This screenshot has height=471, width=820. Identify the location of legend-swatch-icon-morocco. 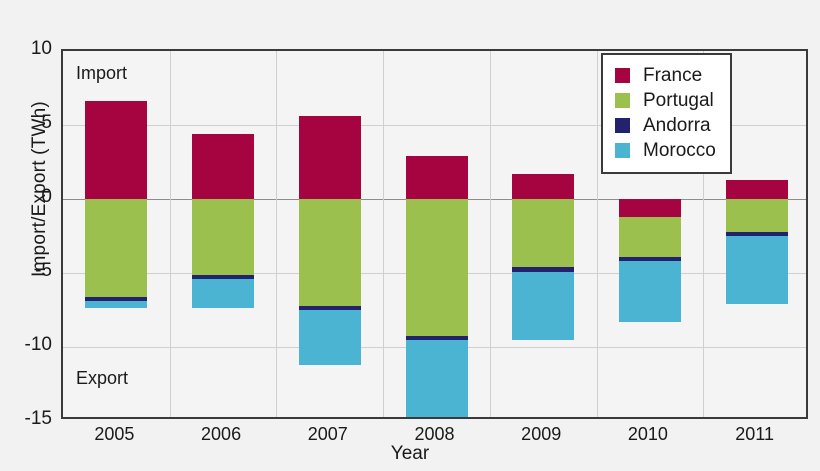
(622, 150).